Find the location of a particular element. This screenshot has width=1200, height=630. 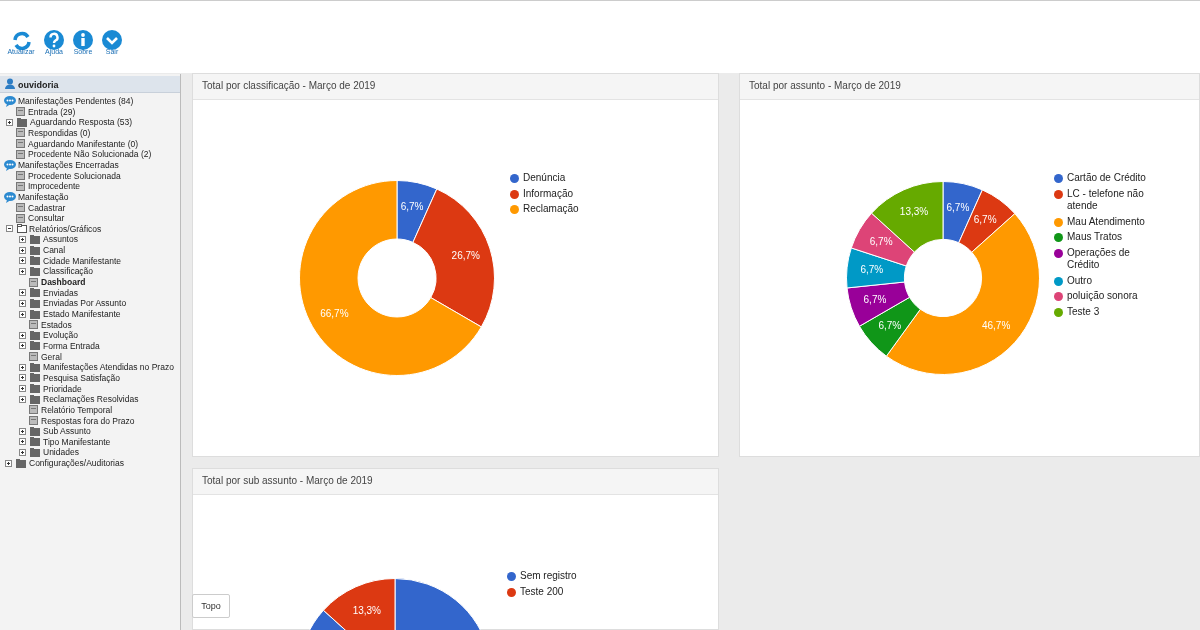

text: Pesquisa Satisfação is located at coordinates (82, 377).